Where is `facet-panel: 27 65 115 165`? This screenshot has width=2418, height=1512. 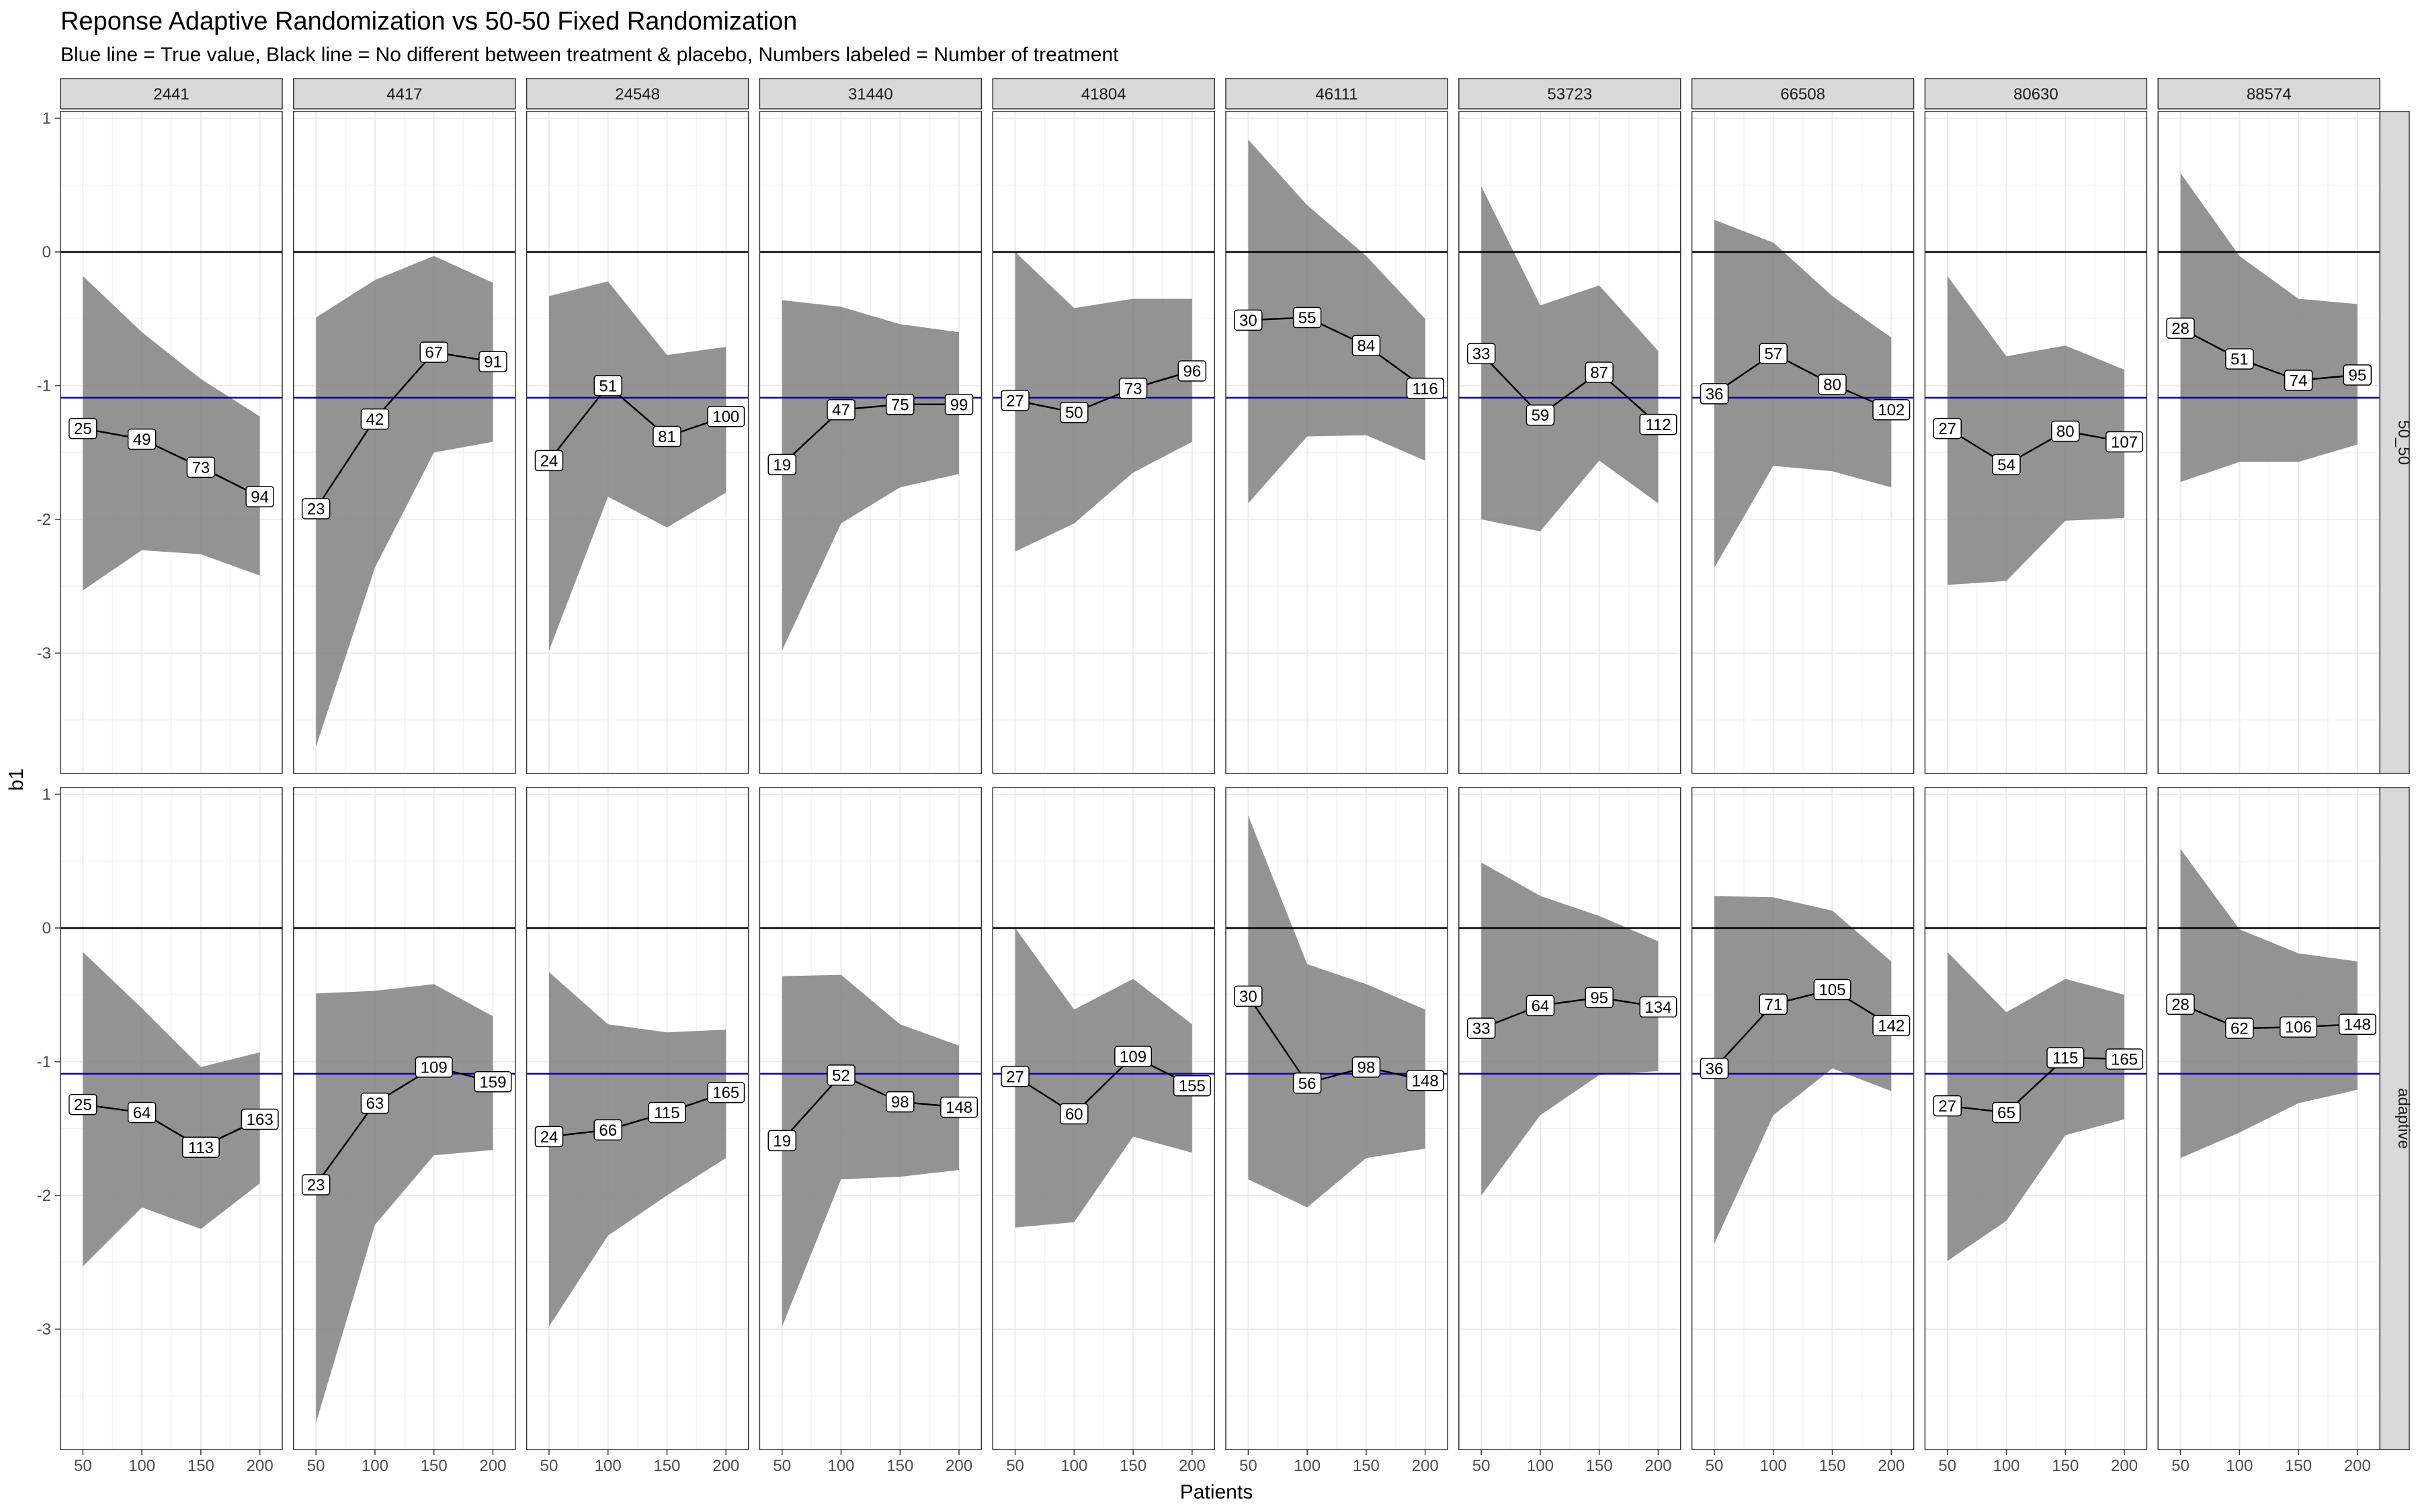
facet-panel: 27 65 115 165 is located at coordinates (2036, 1118).